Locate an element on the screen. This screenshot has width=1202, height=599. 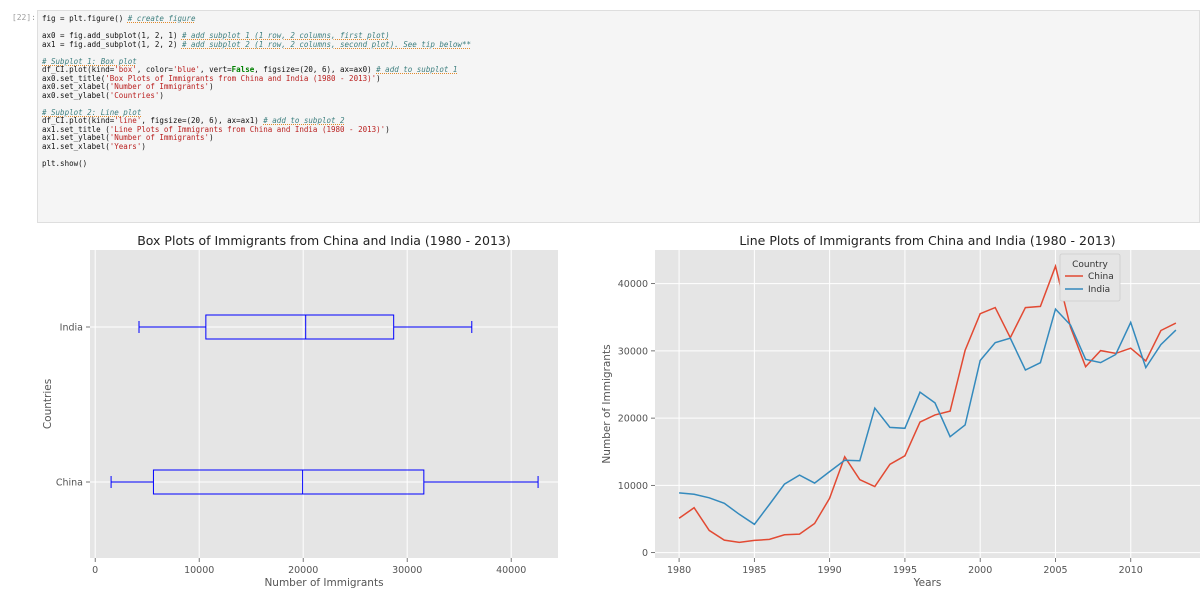
line-ytick-label: 20000 is located at coordinates (633, 419).